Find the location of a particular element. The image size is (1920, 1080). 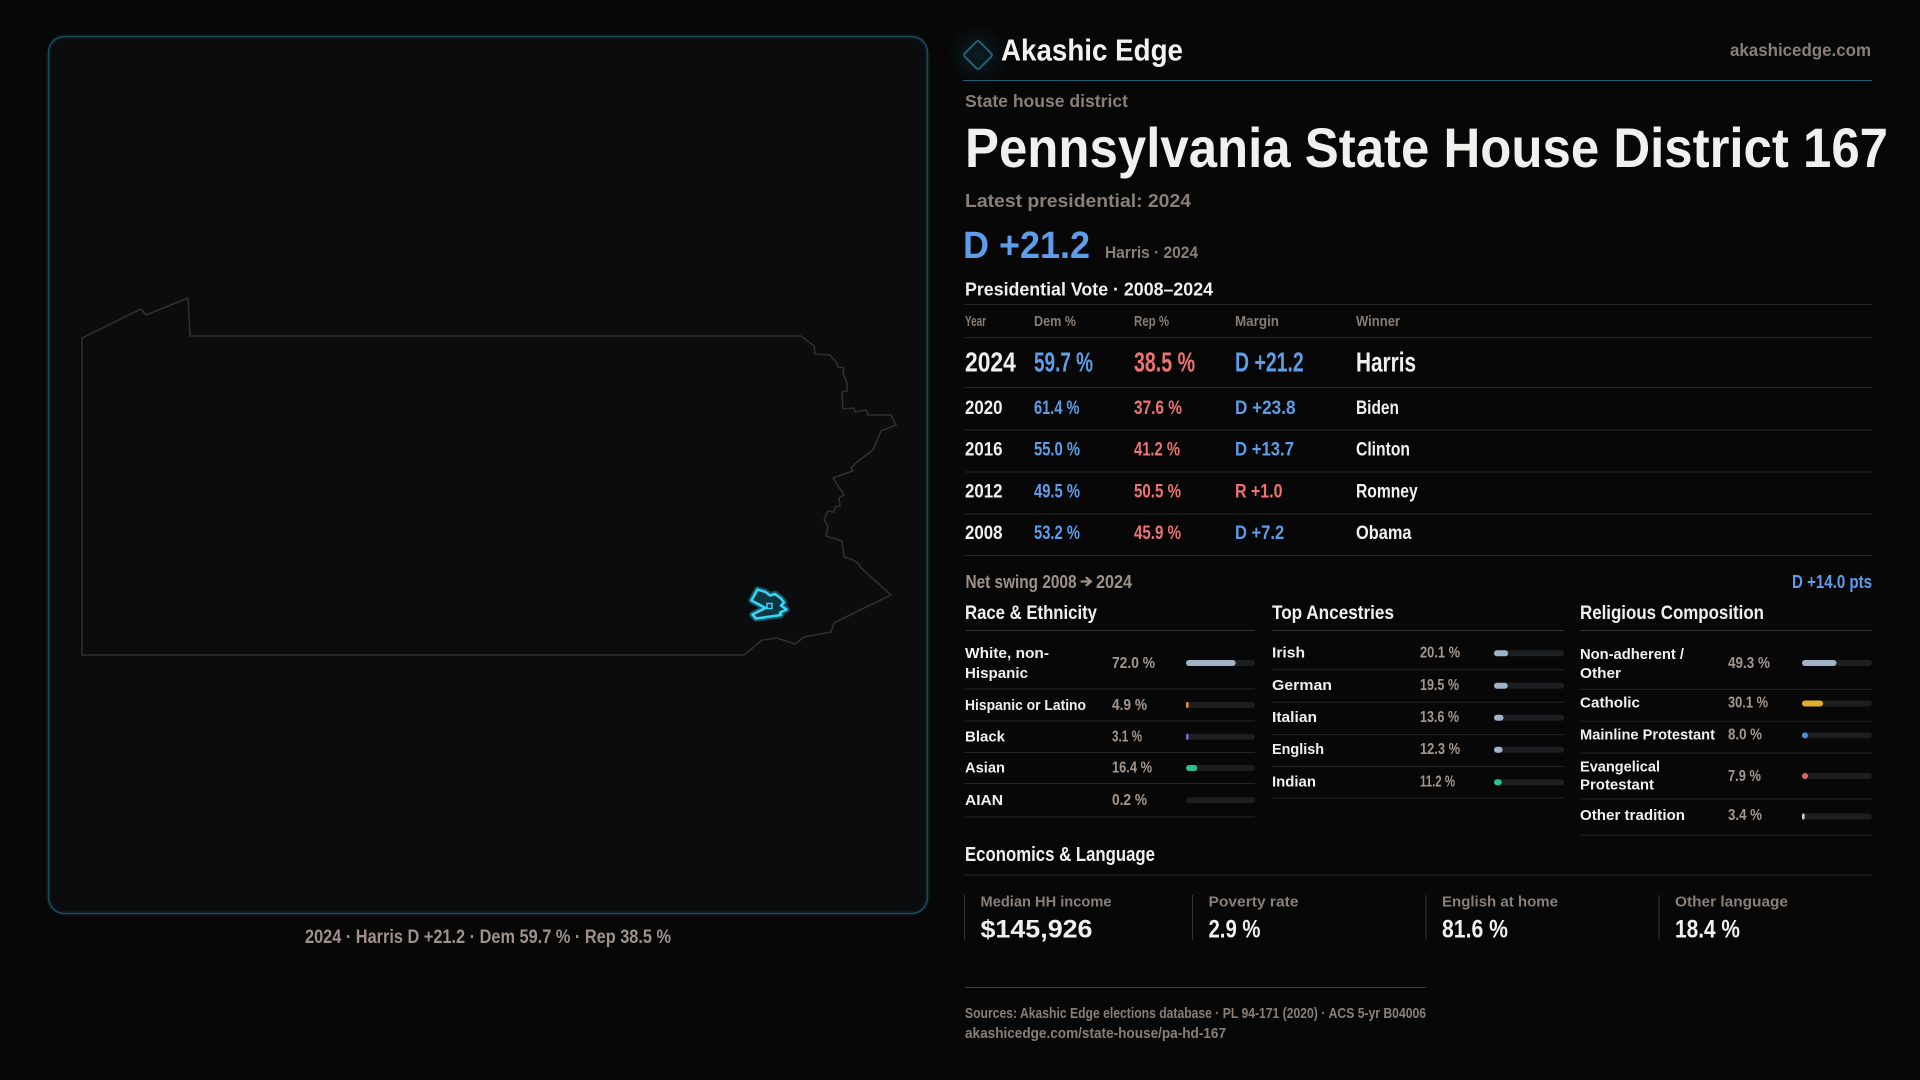

svg-text: Hispanic is located at coordinates (996, 673).